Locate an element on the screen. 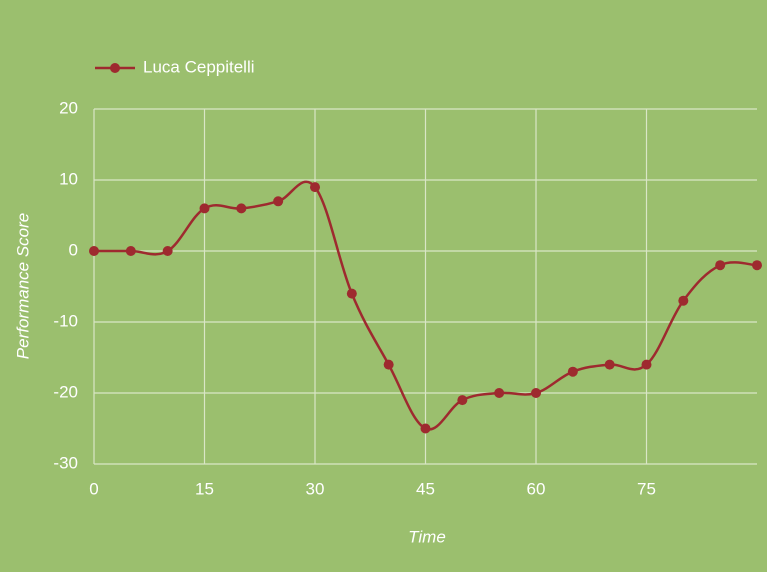 The height and width of the screenshot is (572, 767). x-tick-label: 15 is located at coordinates (204, 488).